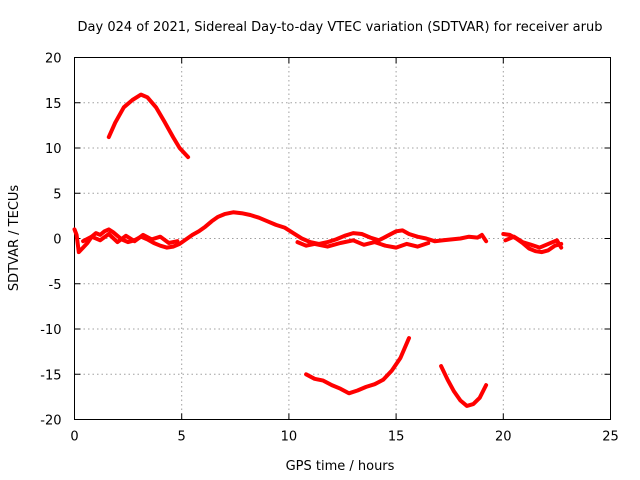  What do you see at coordinates (74, 437) in the screenshot?
I see `x-tick-label: 0` at bounding box center [74, 437].